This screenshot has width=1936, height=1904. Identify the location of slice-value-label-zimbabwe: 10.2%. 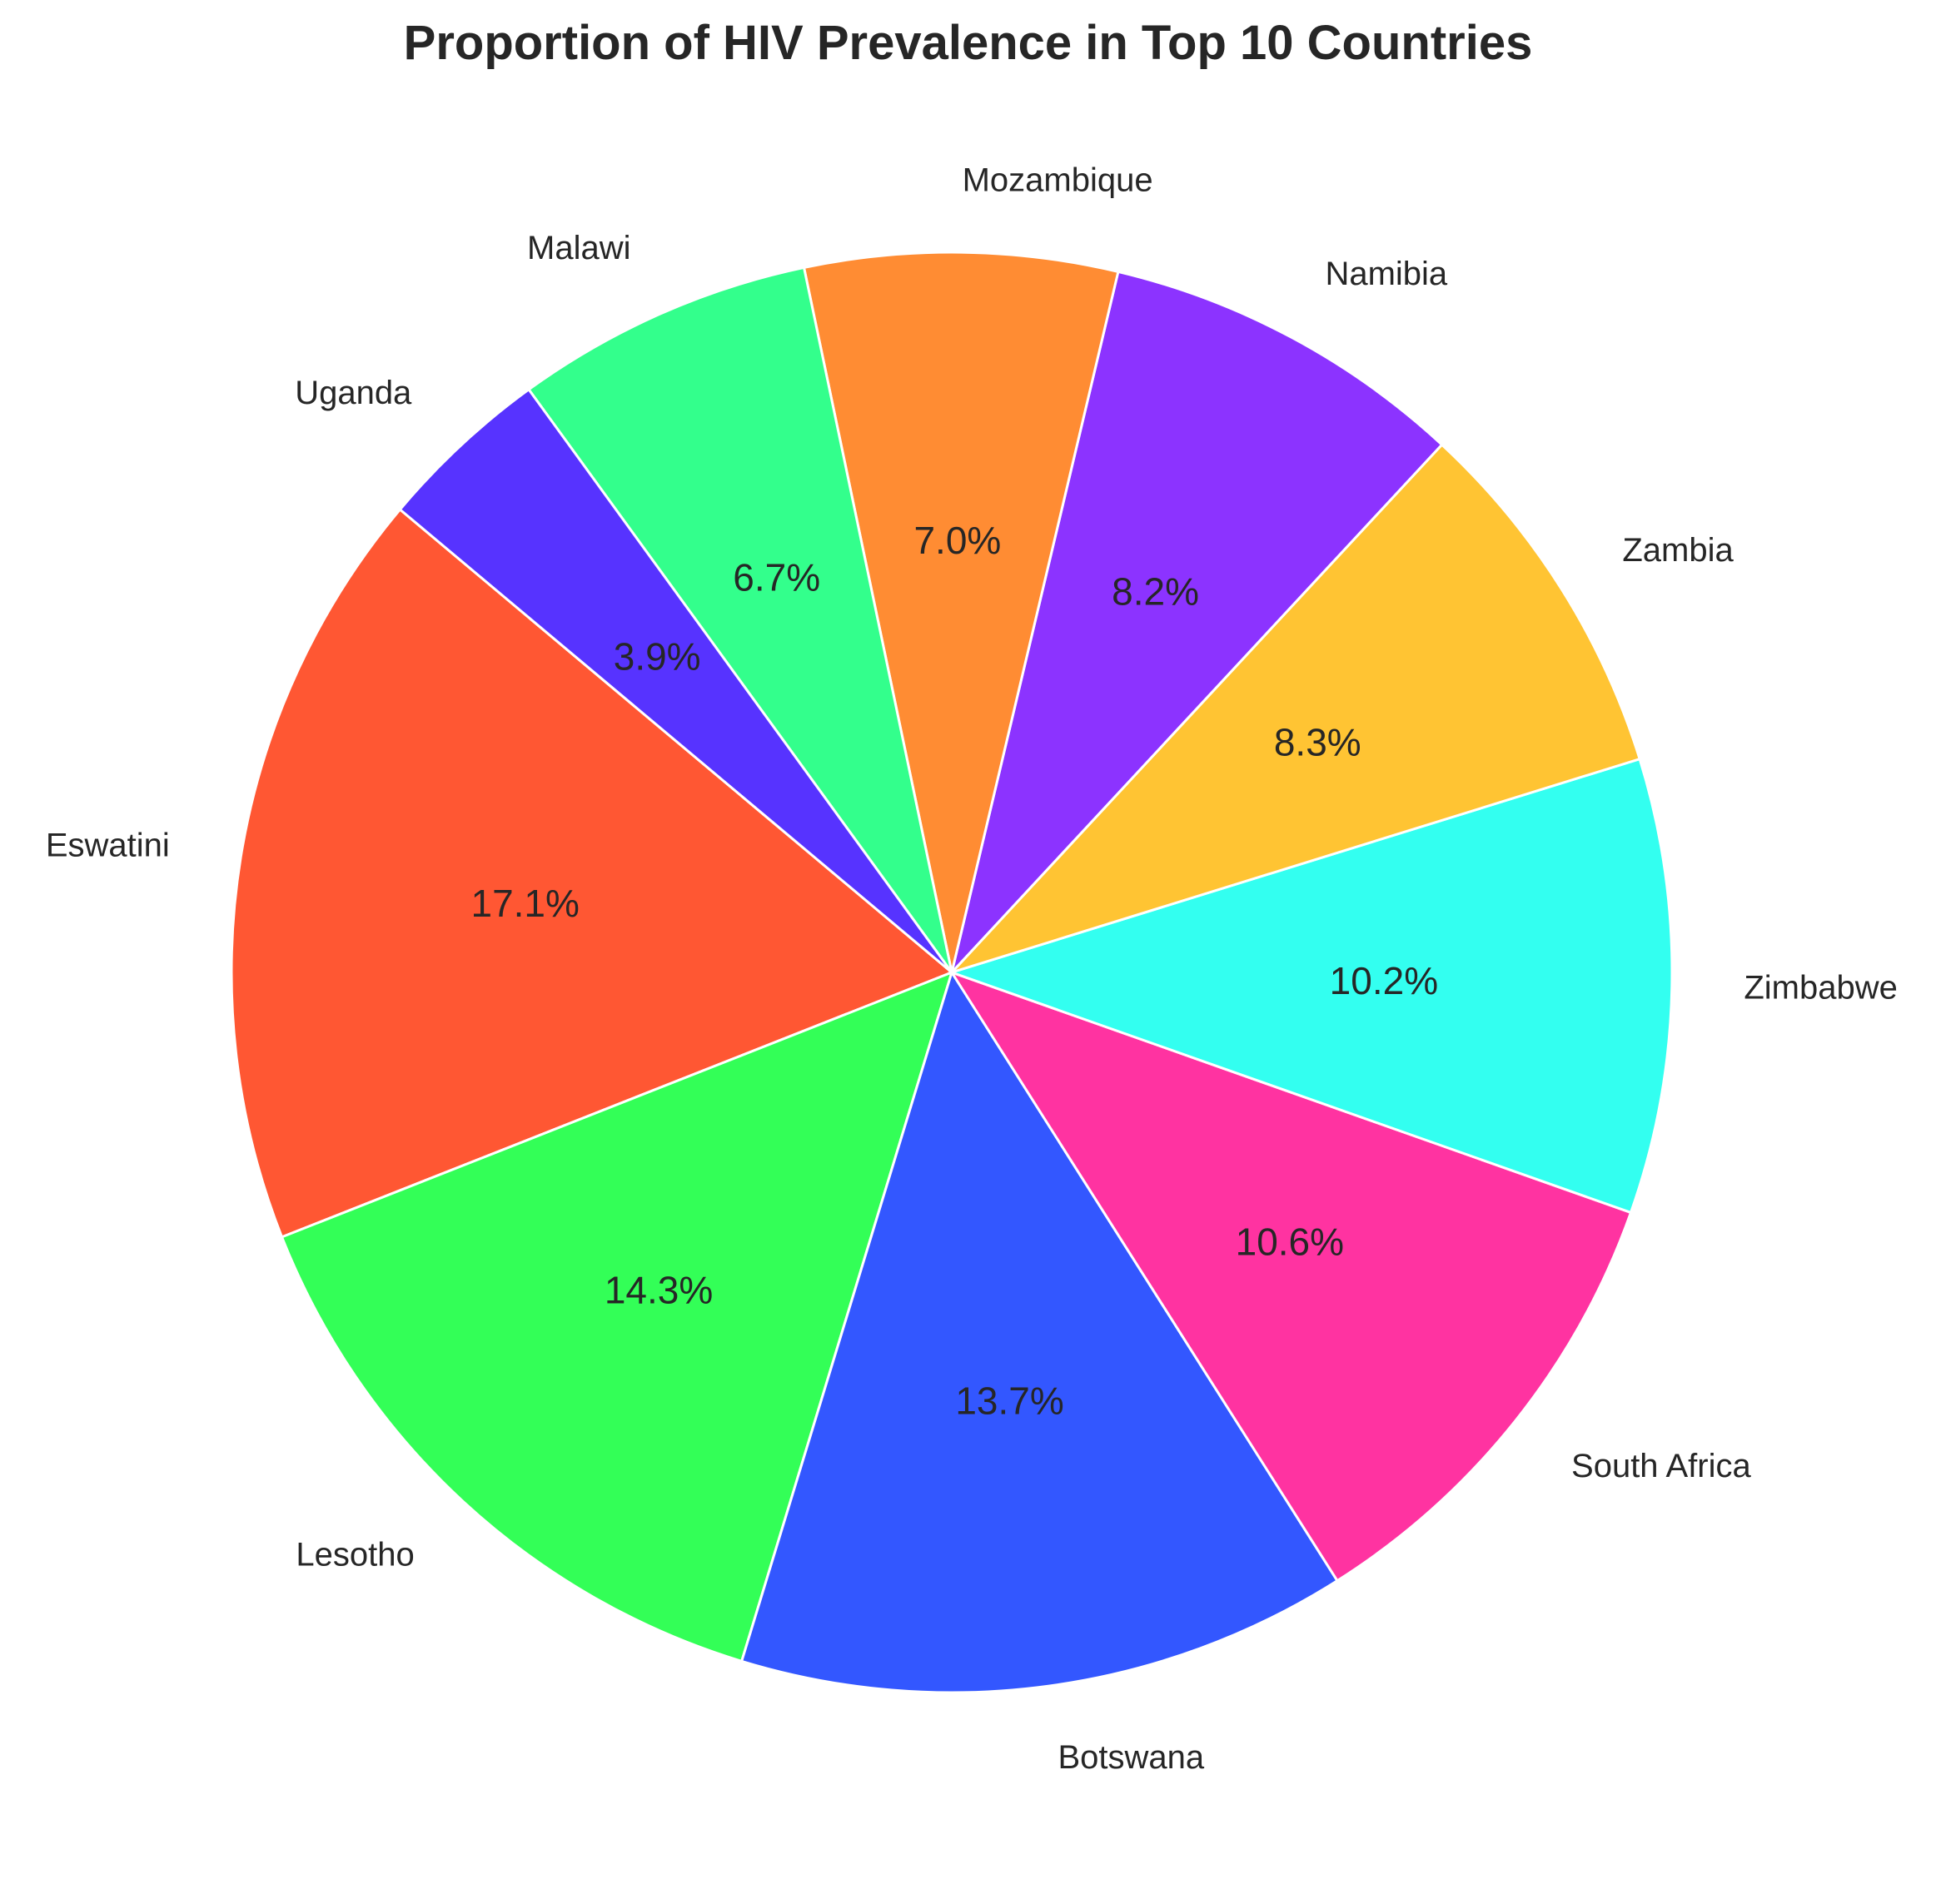
(1384, 980).